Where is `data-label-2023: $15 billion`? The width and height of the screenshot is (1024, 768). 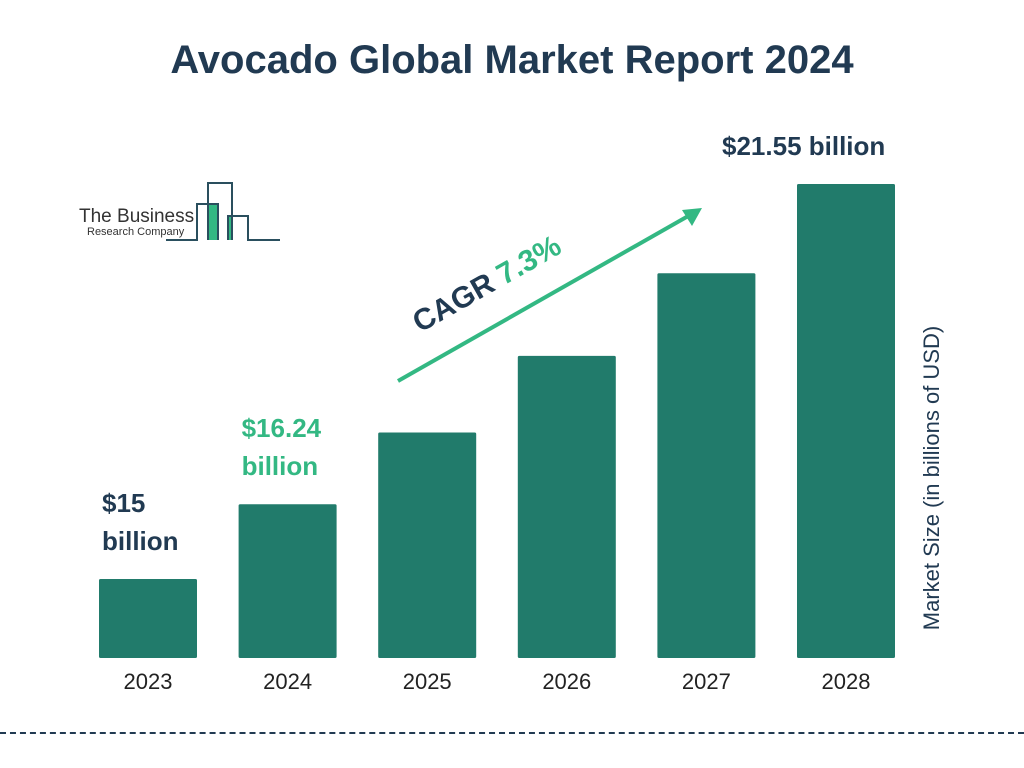
data-label-2023: $15 billion is located at coordinates (140, 522).